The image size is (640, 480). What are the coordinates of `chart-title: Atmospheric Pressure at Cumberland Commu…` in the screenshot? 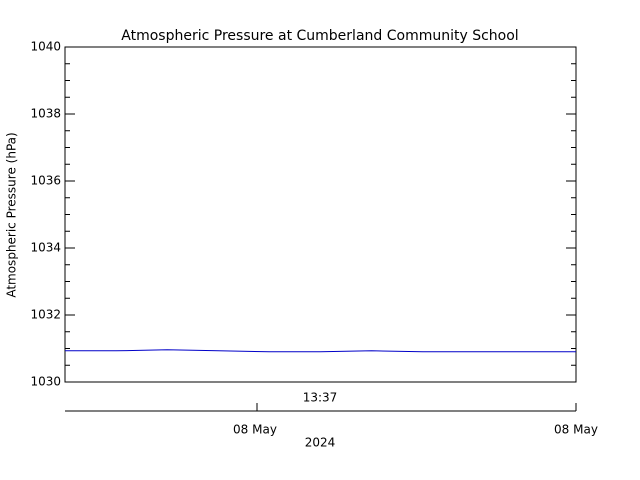 It's located at (319, 36).